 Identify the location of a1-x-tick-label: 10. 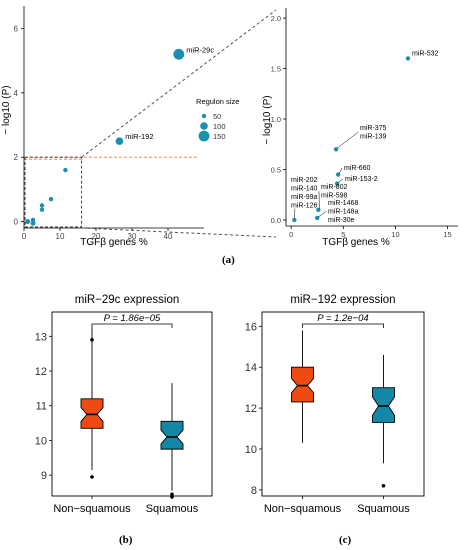
(60, 236).